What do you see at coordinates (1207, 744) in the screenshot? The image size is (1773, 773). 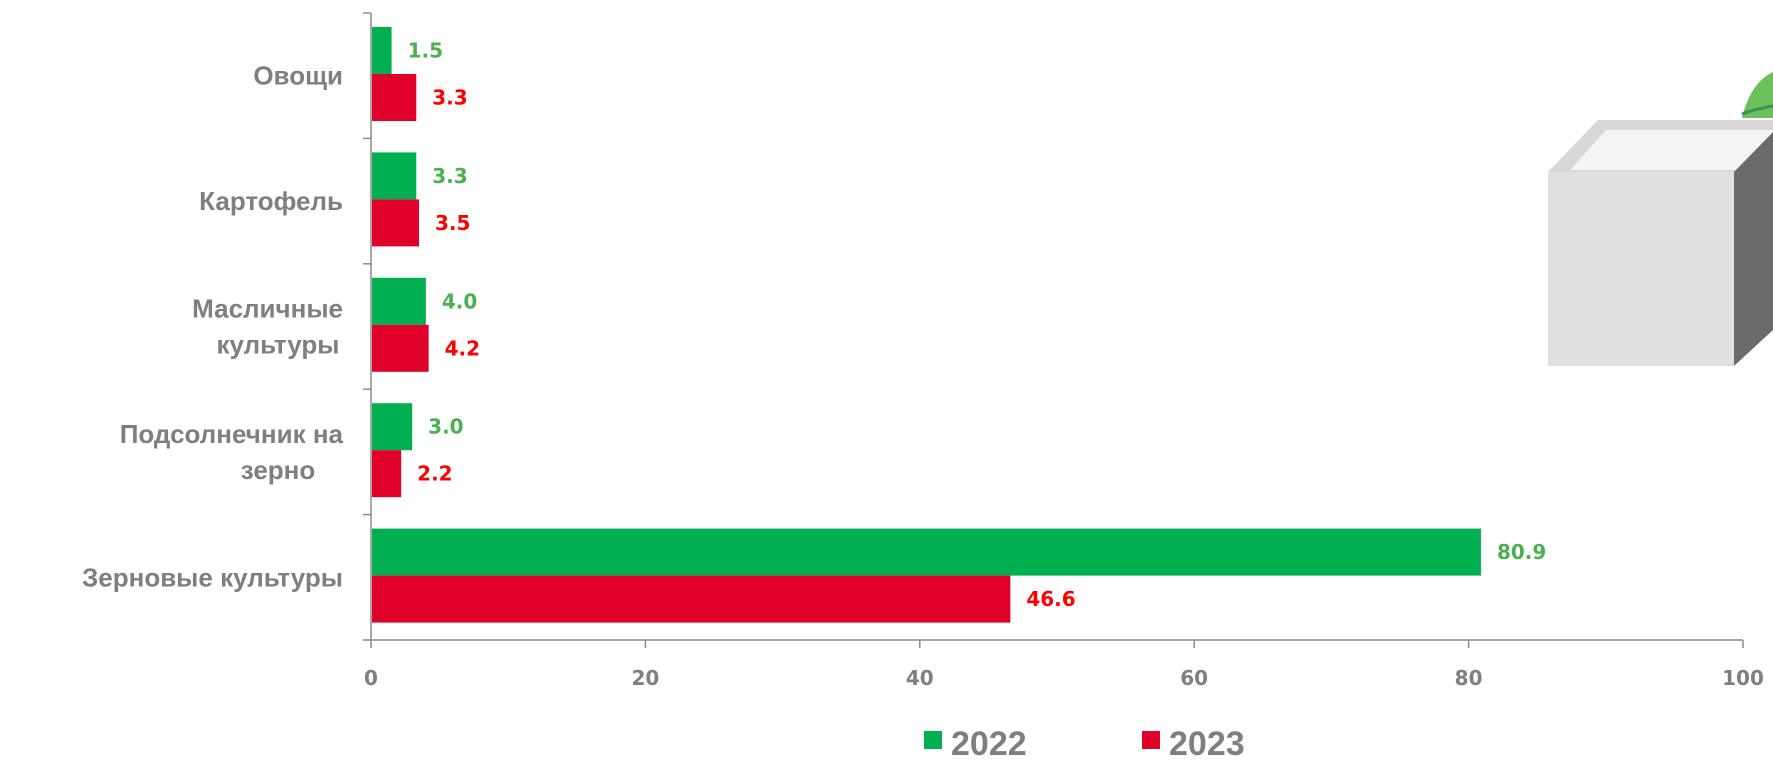 I see `legend-label-2023: 2023` at bounding box center [1207, 744].